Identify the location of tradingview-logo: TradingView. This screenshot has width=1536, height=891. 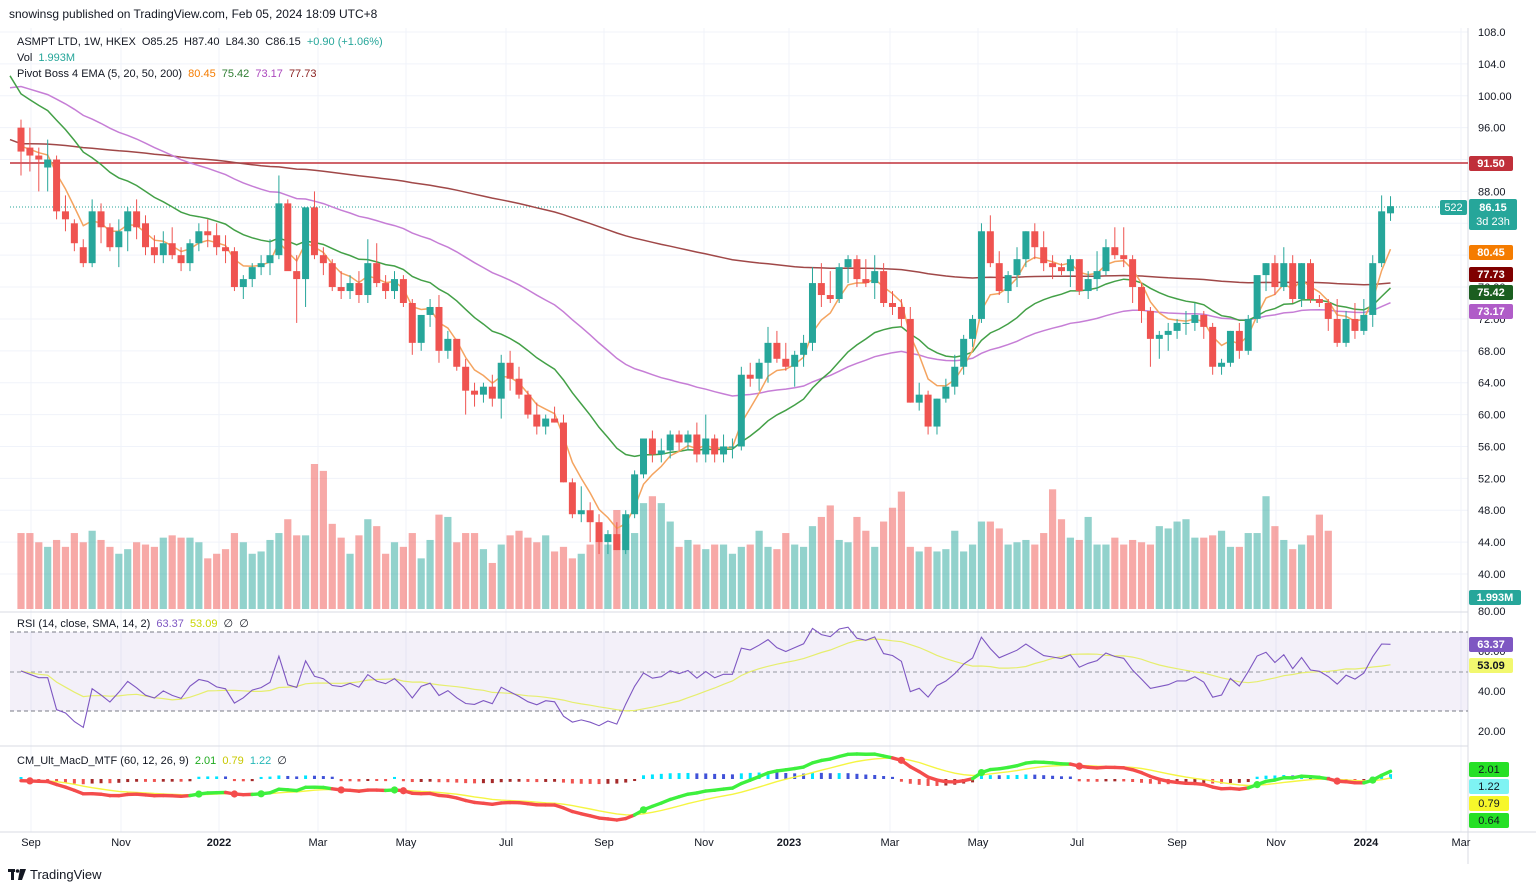
(55, 875).